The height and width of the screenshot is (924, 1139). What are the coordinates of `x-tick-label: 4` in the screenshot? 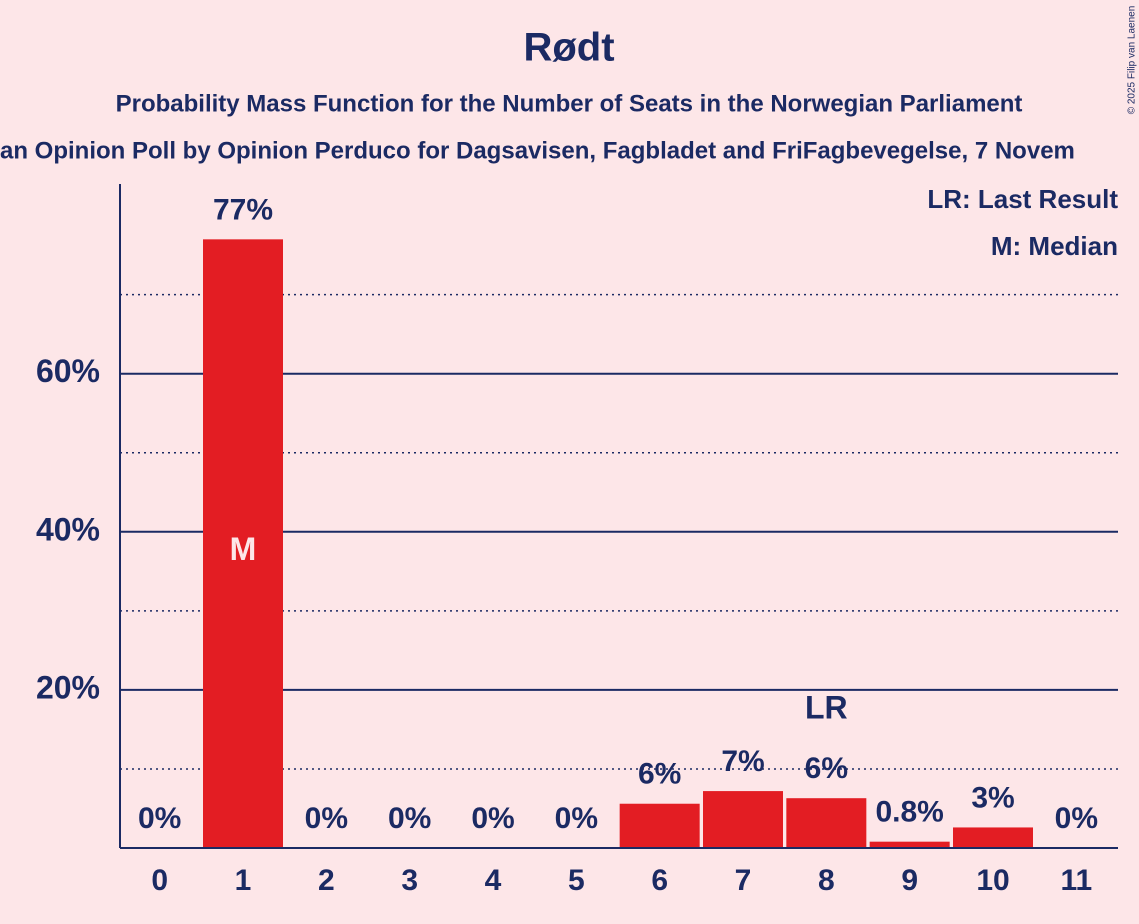 It's located at (493, 880).